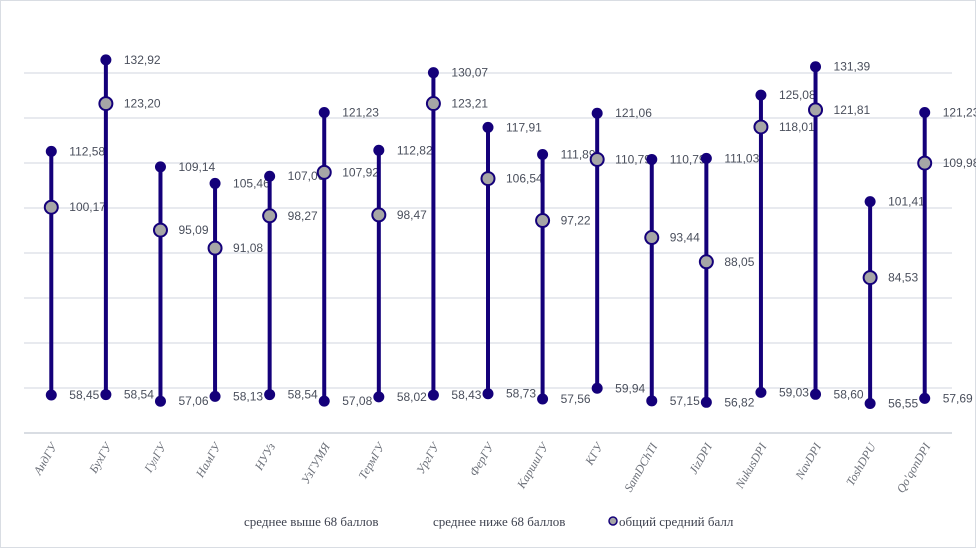  What do you see at coordinates (676, 521) in the screenshot?
I see `legend-item-mean: общий средний балл` at bounding box center [676, 521].